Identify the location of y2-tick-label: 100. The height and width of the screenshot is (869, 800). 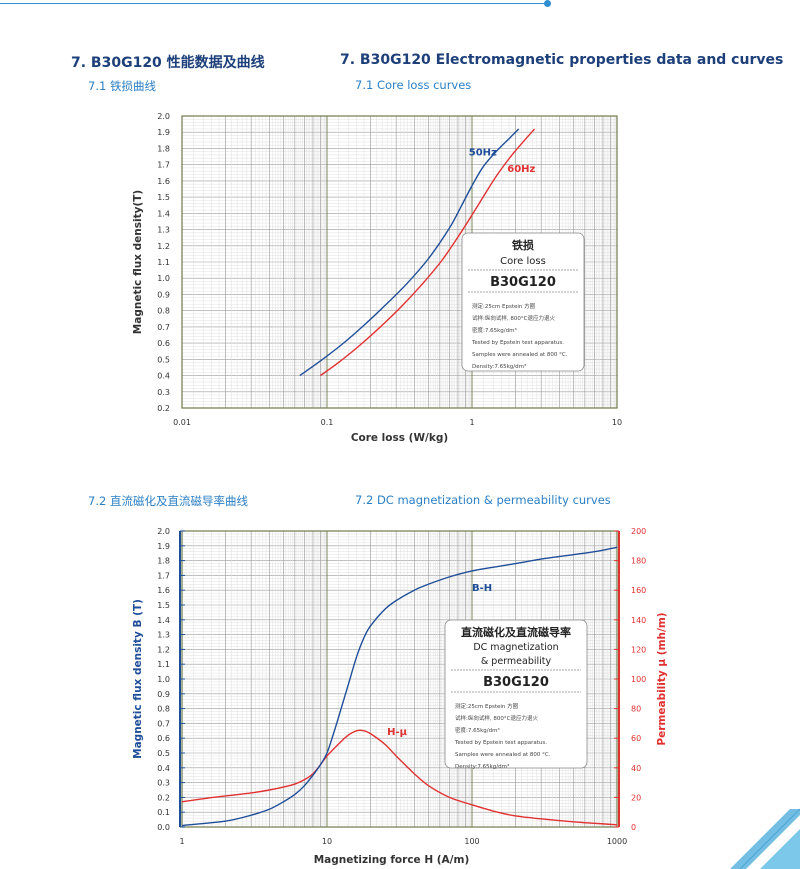
(638, 679).